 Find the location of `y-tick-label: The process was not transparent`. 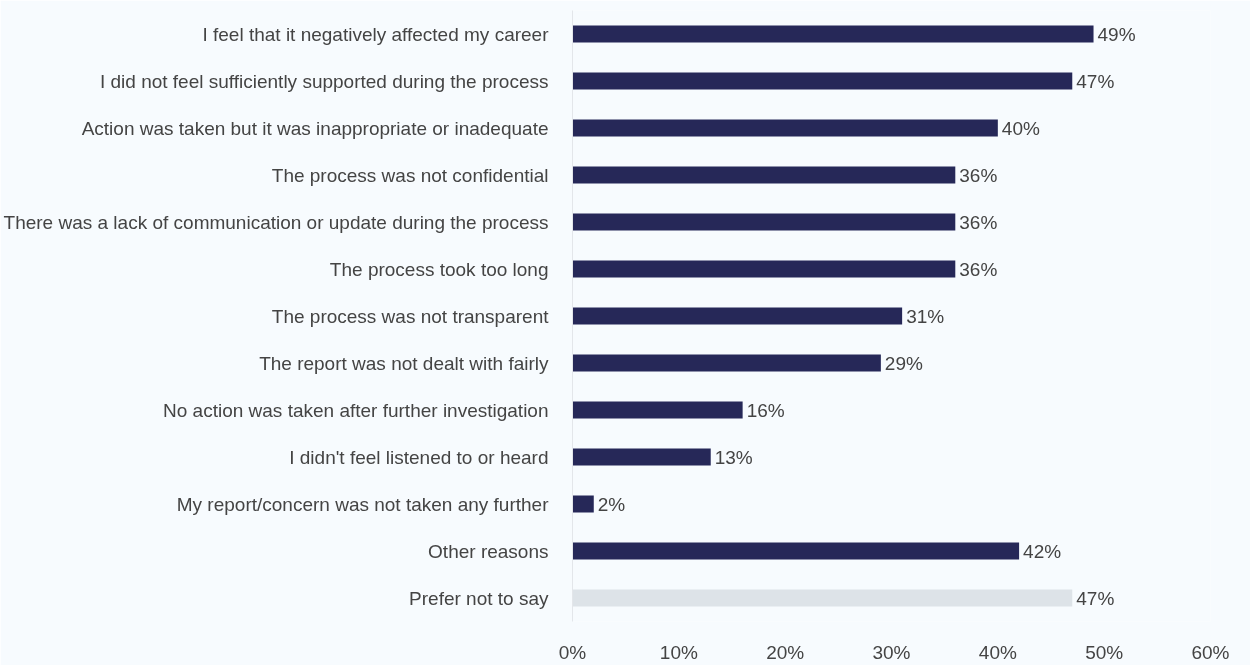

y-tick-label: The process was not transparent is located at coordinates (410, 316).